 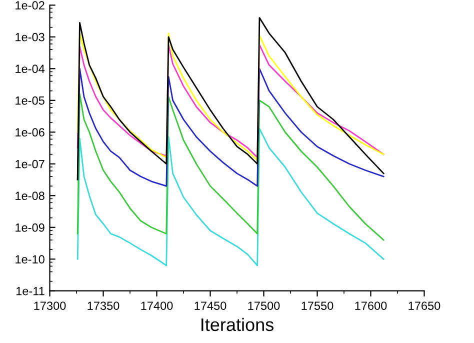 I want to click on x-tick-label: 17450, so click(x=210, y=306).